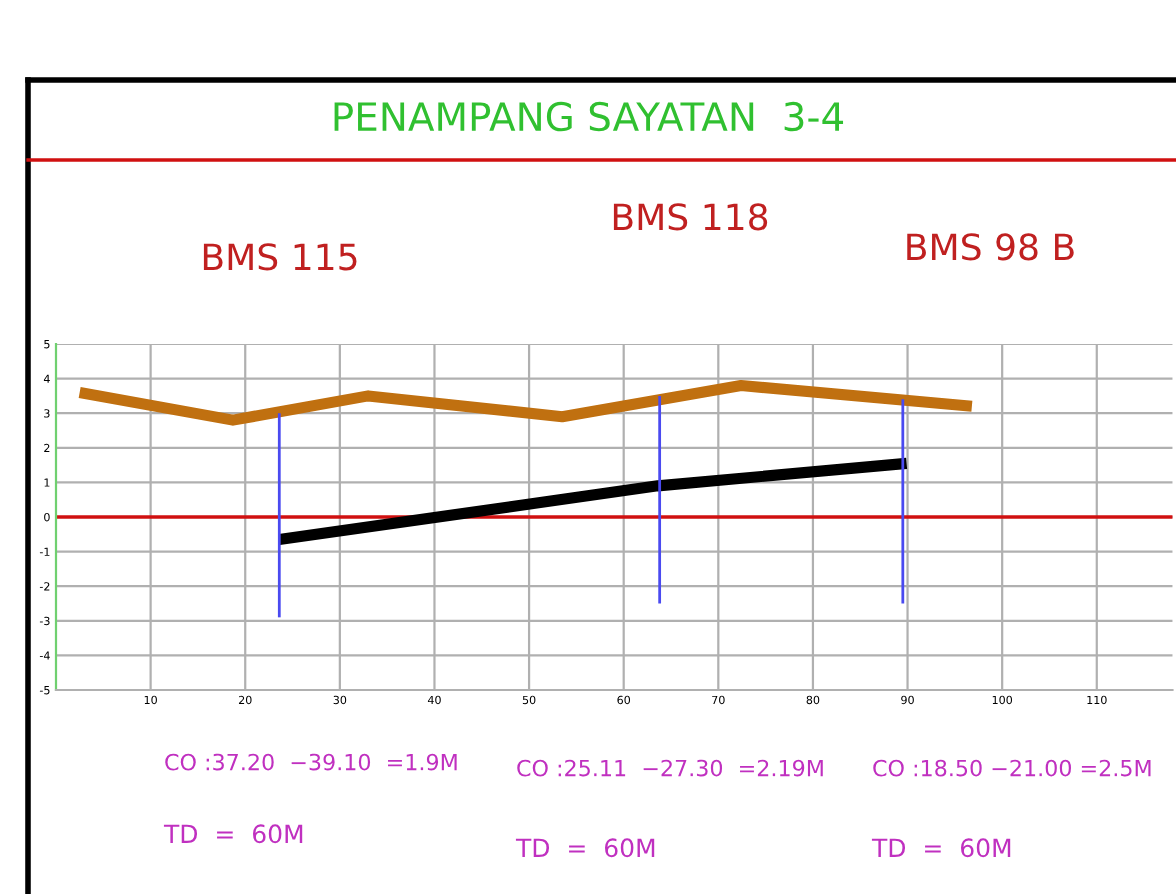 The height and width of the screenshot is (894, 1176). Describe the element at coordinates (670, 768) in the screenshot. I see `text: CO :25.11 −27.30 =2.19M` at that location.